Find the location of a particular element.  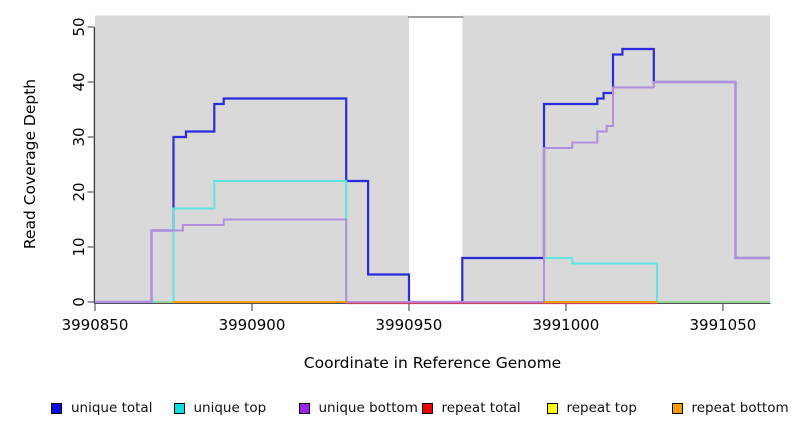

y-axis-title: Read Coverage Depth is located at coordinates (30, 164).